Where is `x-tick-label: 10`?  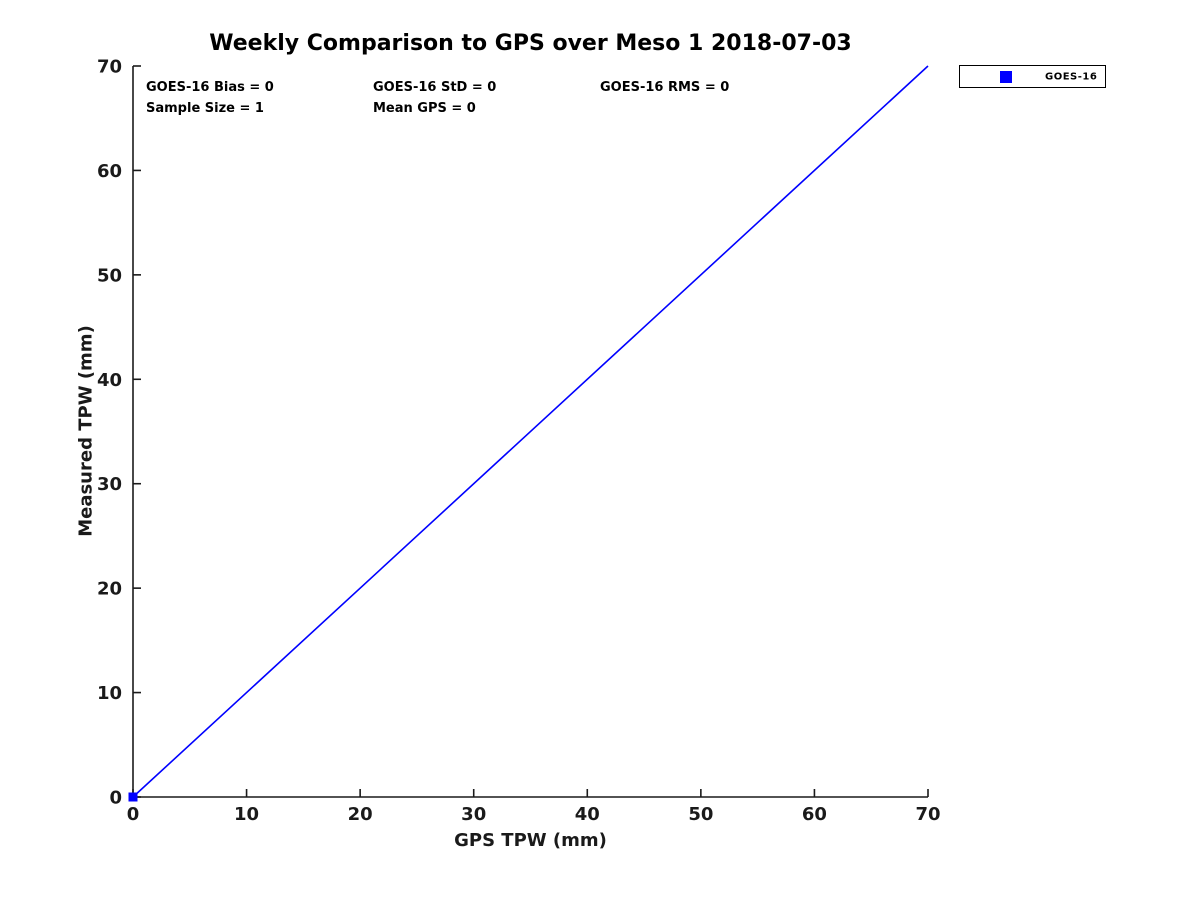 x-tick-label: 10 is located at coordinates (246, 814).